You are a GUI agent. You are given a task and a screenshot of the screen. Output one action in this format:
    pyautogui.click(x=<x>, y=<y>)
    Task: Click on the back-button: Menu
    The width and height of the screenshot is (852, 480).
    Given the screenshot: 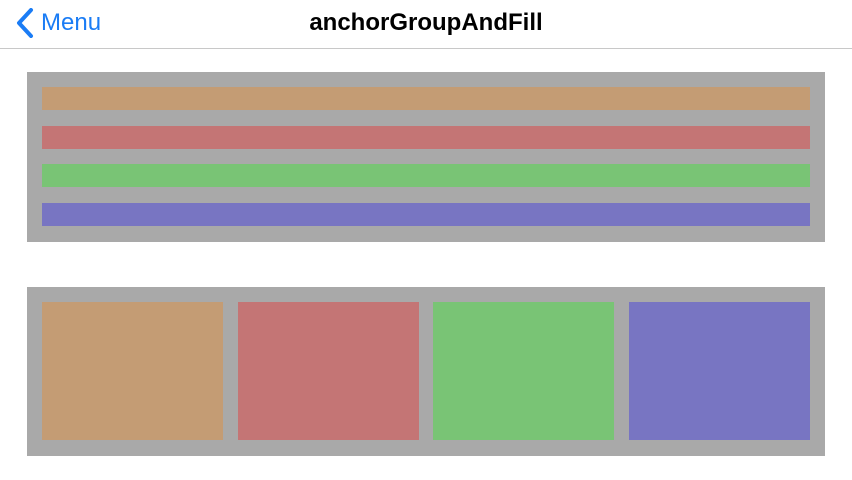 What is the action you would take?
    pyautogui.click(x=58, y=23)
    